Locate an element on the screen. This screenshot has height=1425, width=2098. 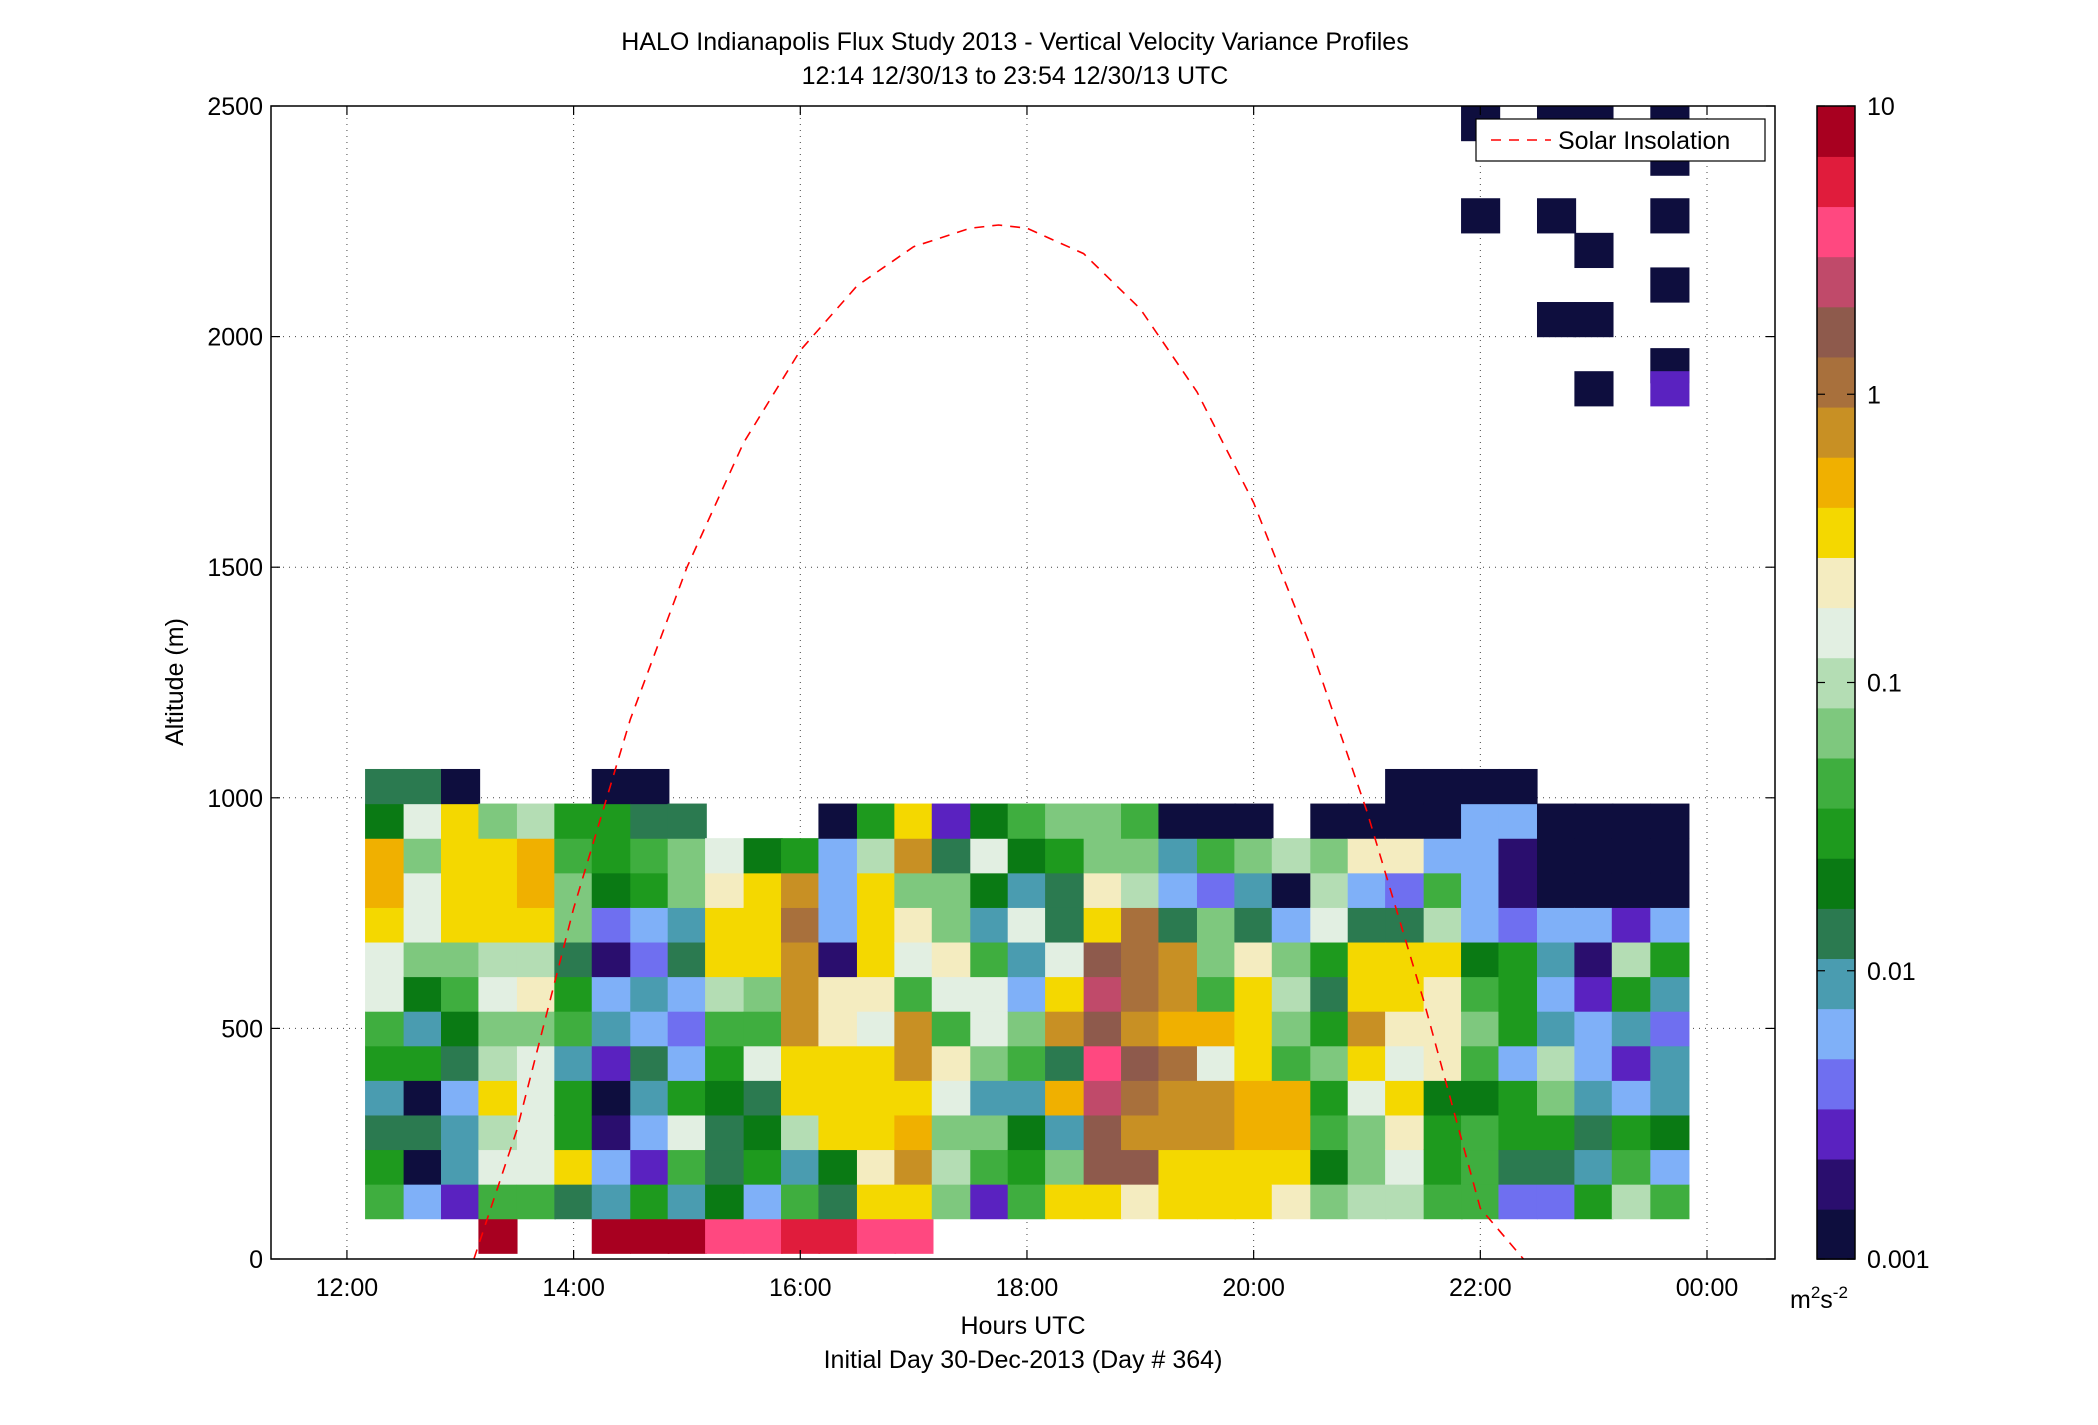
colorbar-tick-label: 0.01 is located at coordinates (1891, 972).